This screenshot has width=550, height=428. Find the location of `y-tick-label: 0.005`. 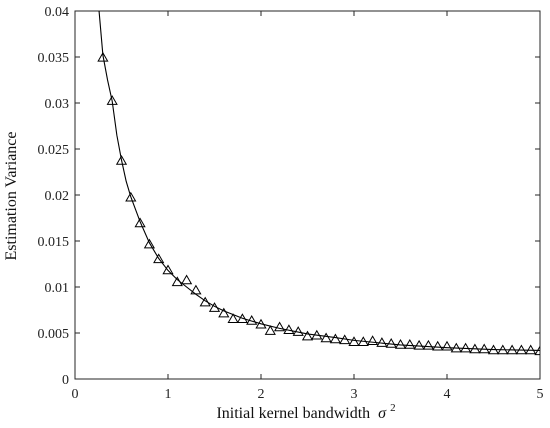

y-tick-label: 0.005 is located at coordinates (54, 334).